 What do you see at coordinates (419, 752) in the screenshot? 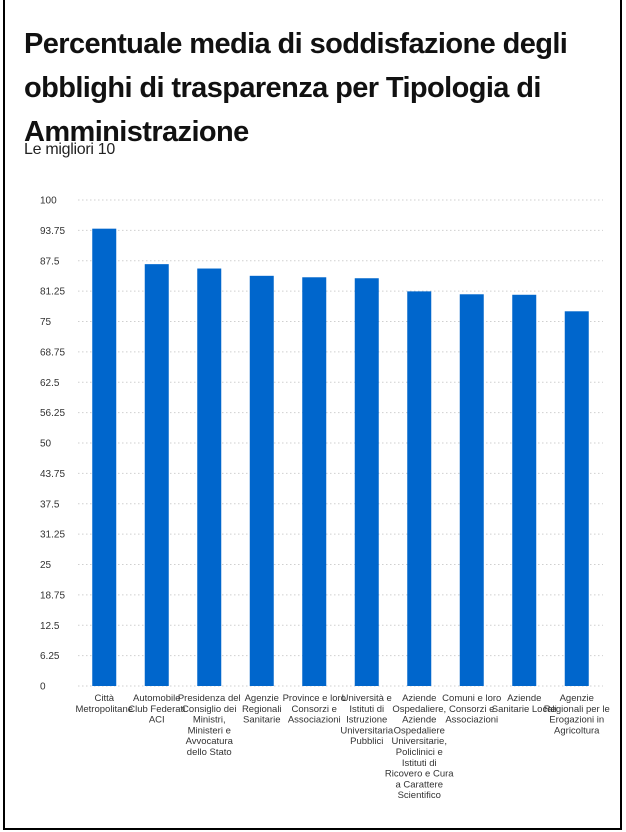
I see `x-category-label-line: Policlinici e` at bounding box center [419, 752].